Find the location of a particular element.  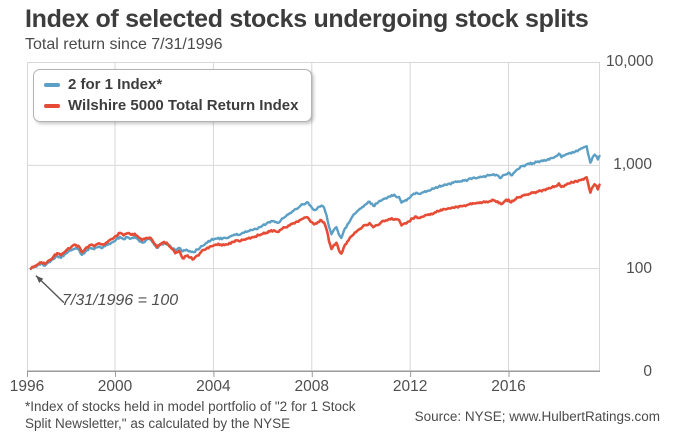

y-tick-label: 1,000 is located at coordinates (632, 165).